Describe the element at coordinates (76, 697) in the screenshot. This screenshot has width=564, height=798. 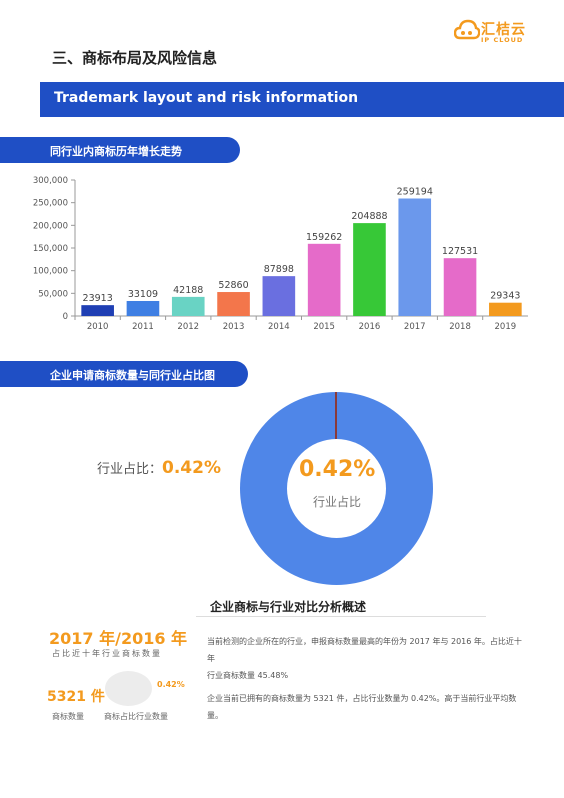
I see `trademark-count: 5321 件` at that location.